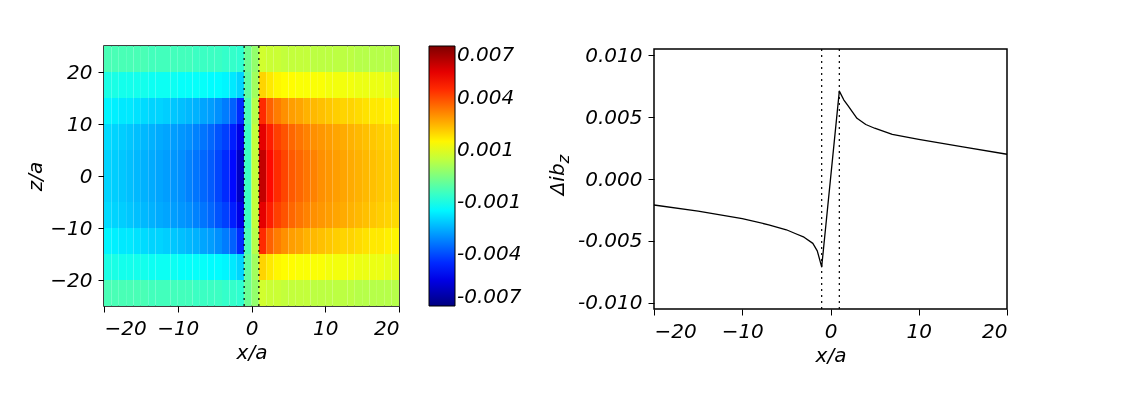 This screenshot has height=407, width=1146. What do you see at coordinates (80, 71) in the screenshot?
I see `y-tick-label: 20` at bounding box center [80, 71].